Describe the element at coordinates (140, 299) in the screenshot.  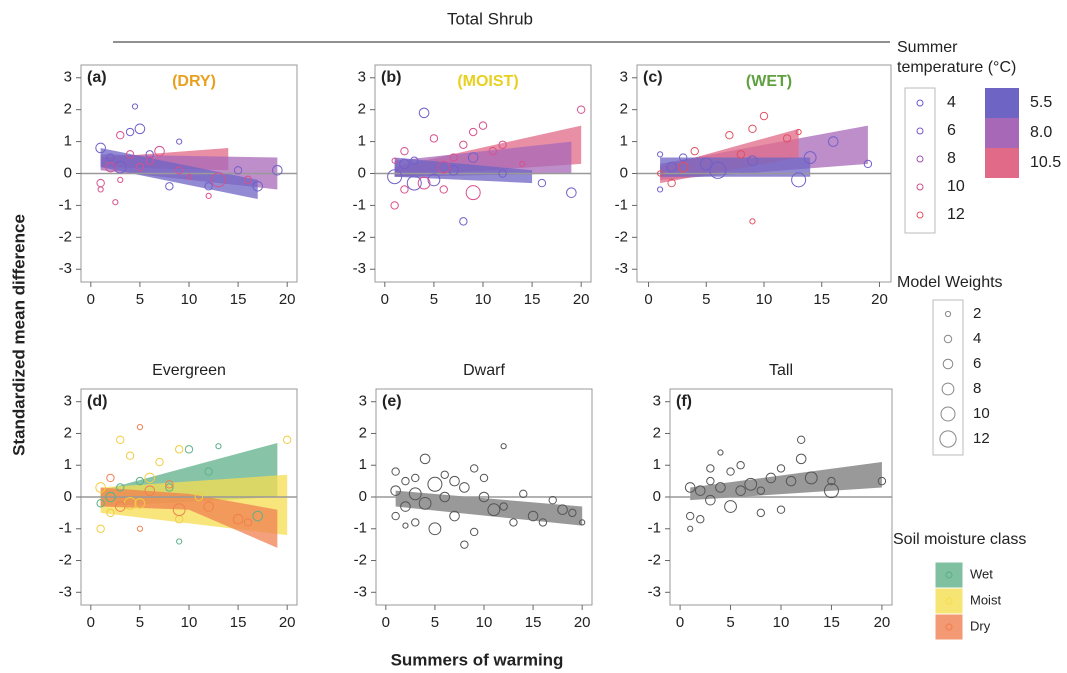
I see `x-tick-label: 5` at that location.